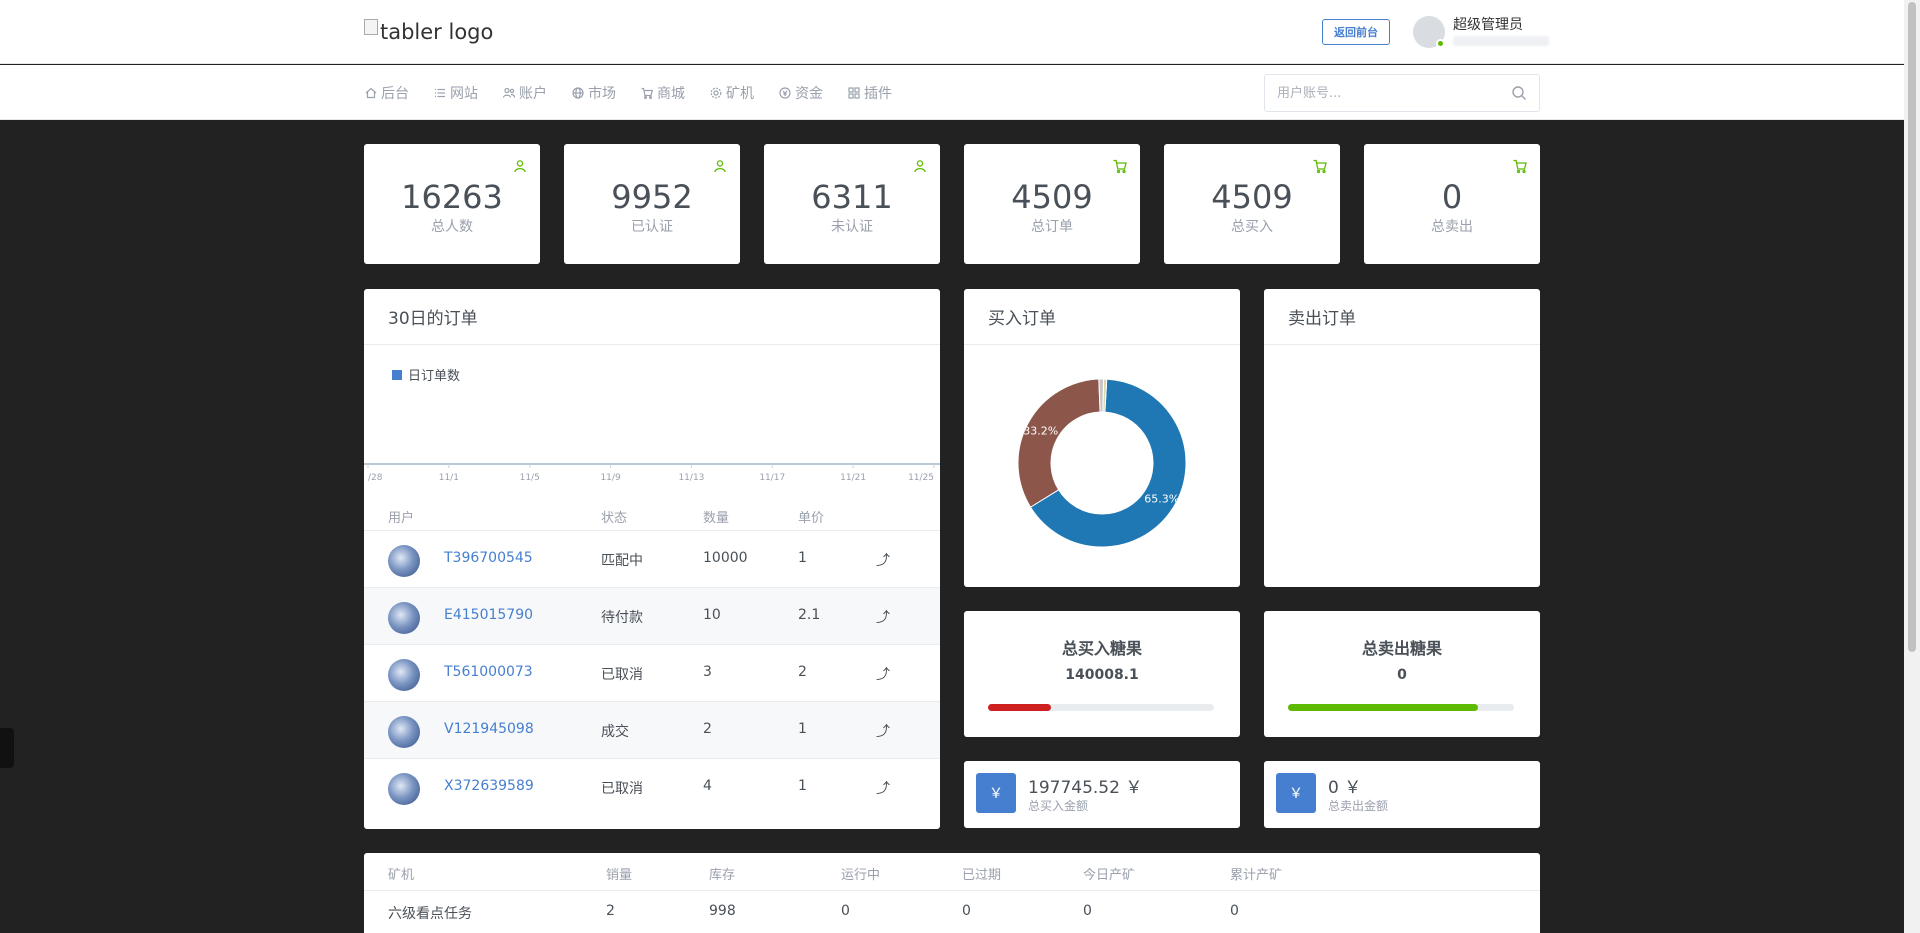 This screenshot has width=1920, height=933. I want to click on stat-card: 16263 总人数, so click(452, 204).